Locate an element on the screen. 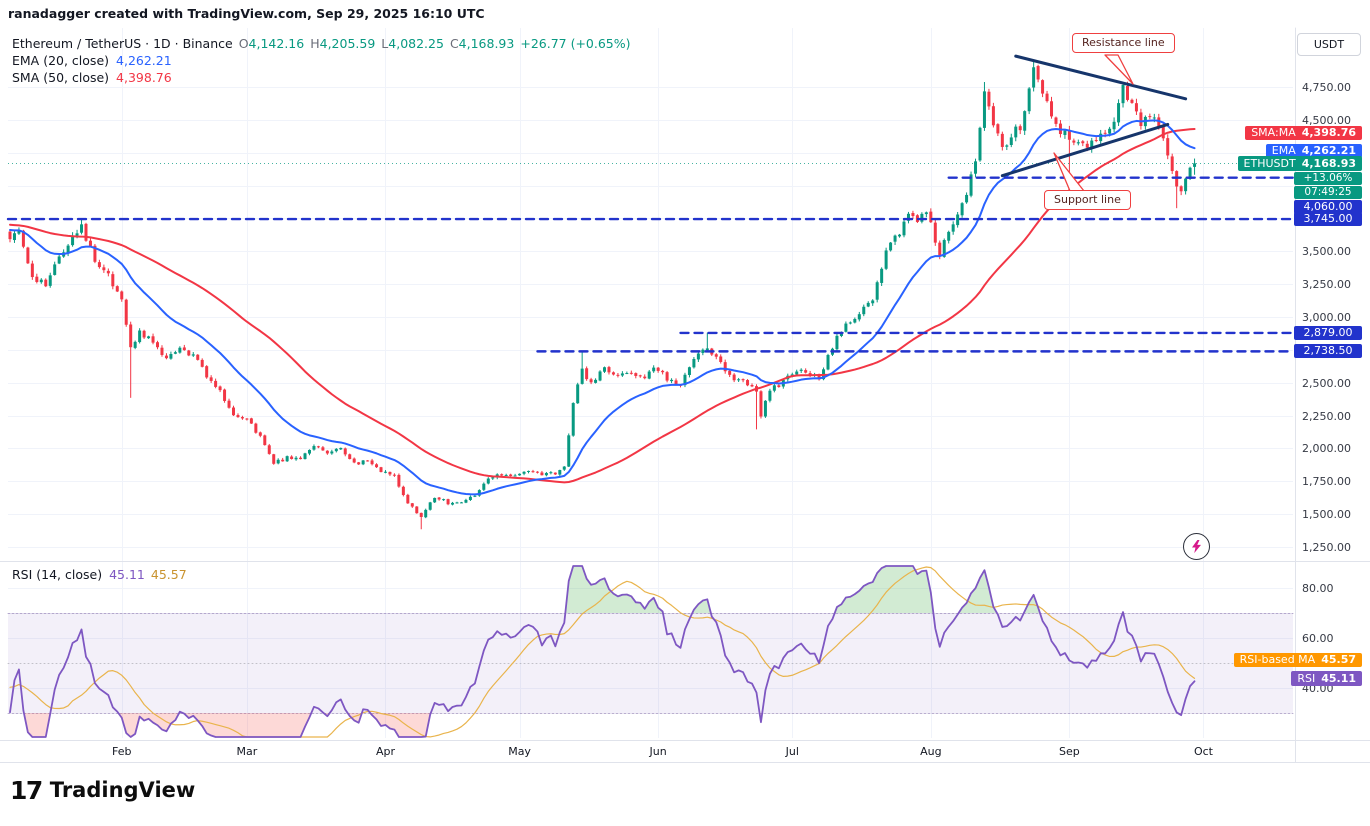  price-axis-tick: 1,750.00 is located at coordinates (1326, 482).